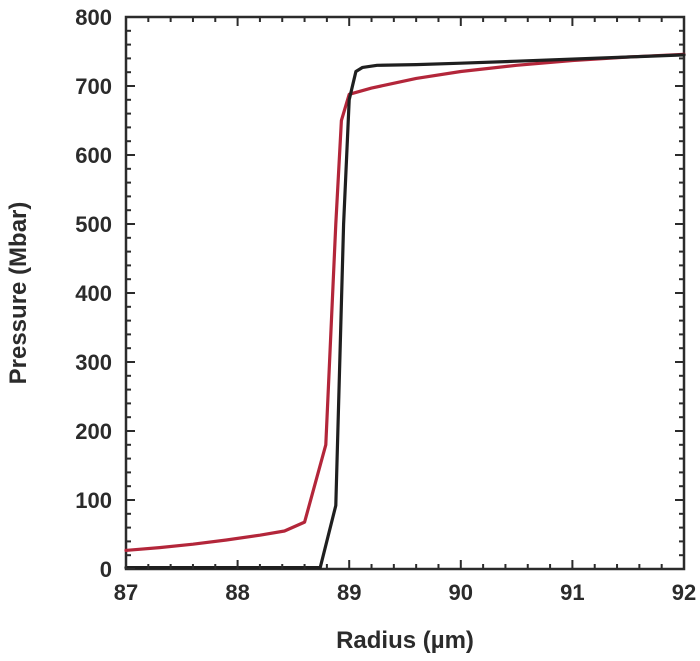 Image resolution: width=700 pixels, height=661 pixels. What do you see at coordinates (93, 224) in the screenshot?
I see `y-tick-label: 500` at bounding box center [93, 224].